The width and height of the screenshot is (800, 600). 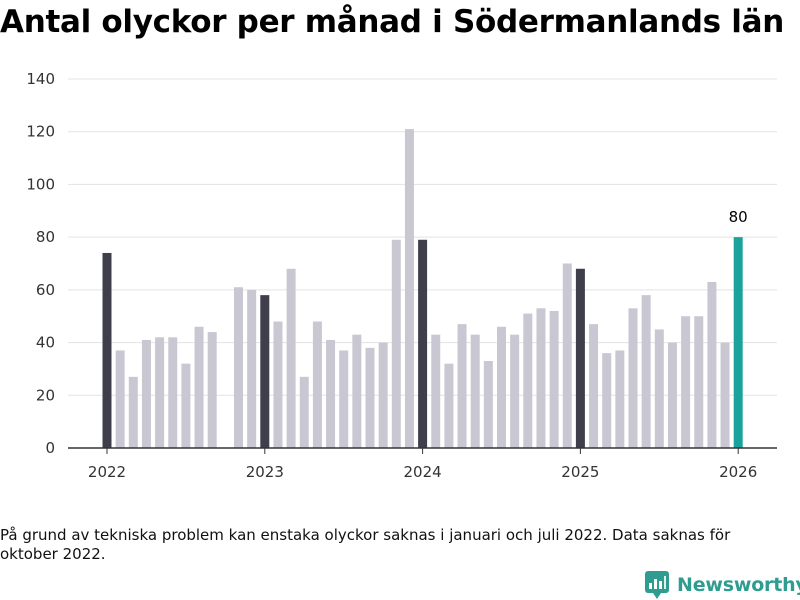 I want to click on x-axis, so click(x=422, y=450).